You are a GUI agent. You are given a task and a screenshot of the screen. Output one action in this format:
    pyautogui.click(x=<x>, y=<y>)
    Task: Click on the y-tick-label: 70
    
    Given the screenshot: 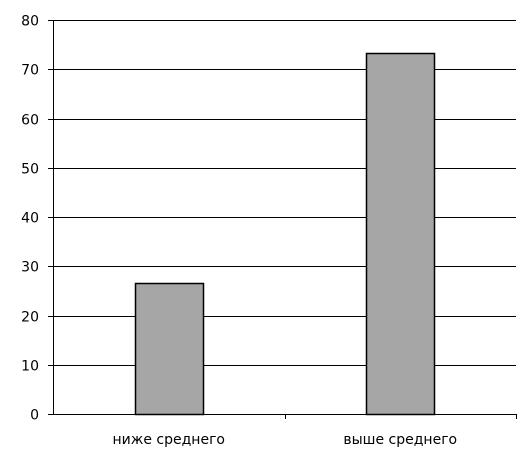 What is the action you would take?
    pyautogui.click(x=30, y=71)
    